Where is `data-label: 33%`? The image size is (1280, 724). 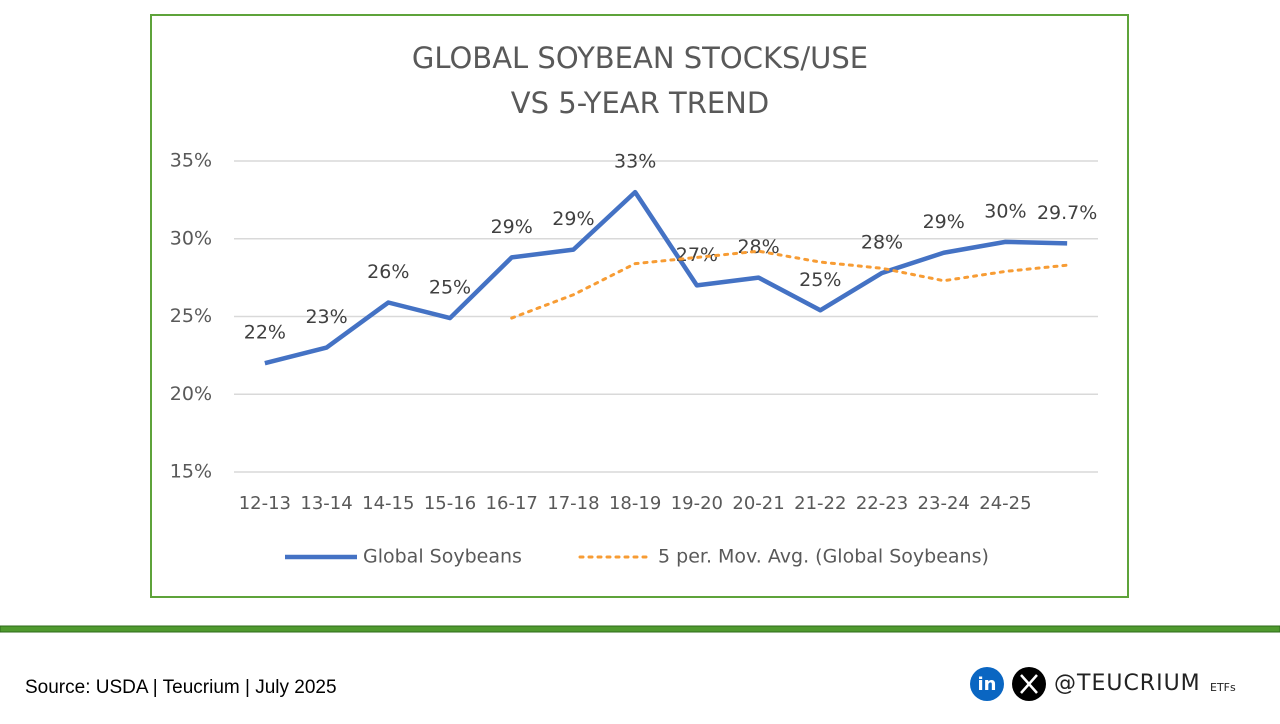 data-label: 33% is located at coordinates (635, 162).